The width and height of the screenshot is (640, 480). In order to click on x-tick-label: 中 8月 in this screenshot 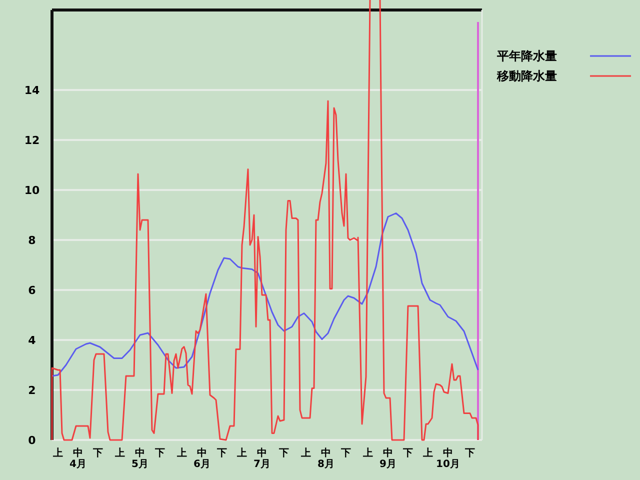, I will do `click(326, 458)`.